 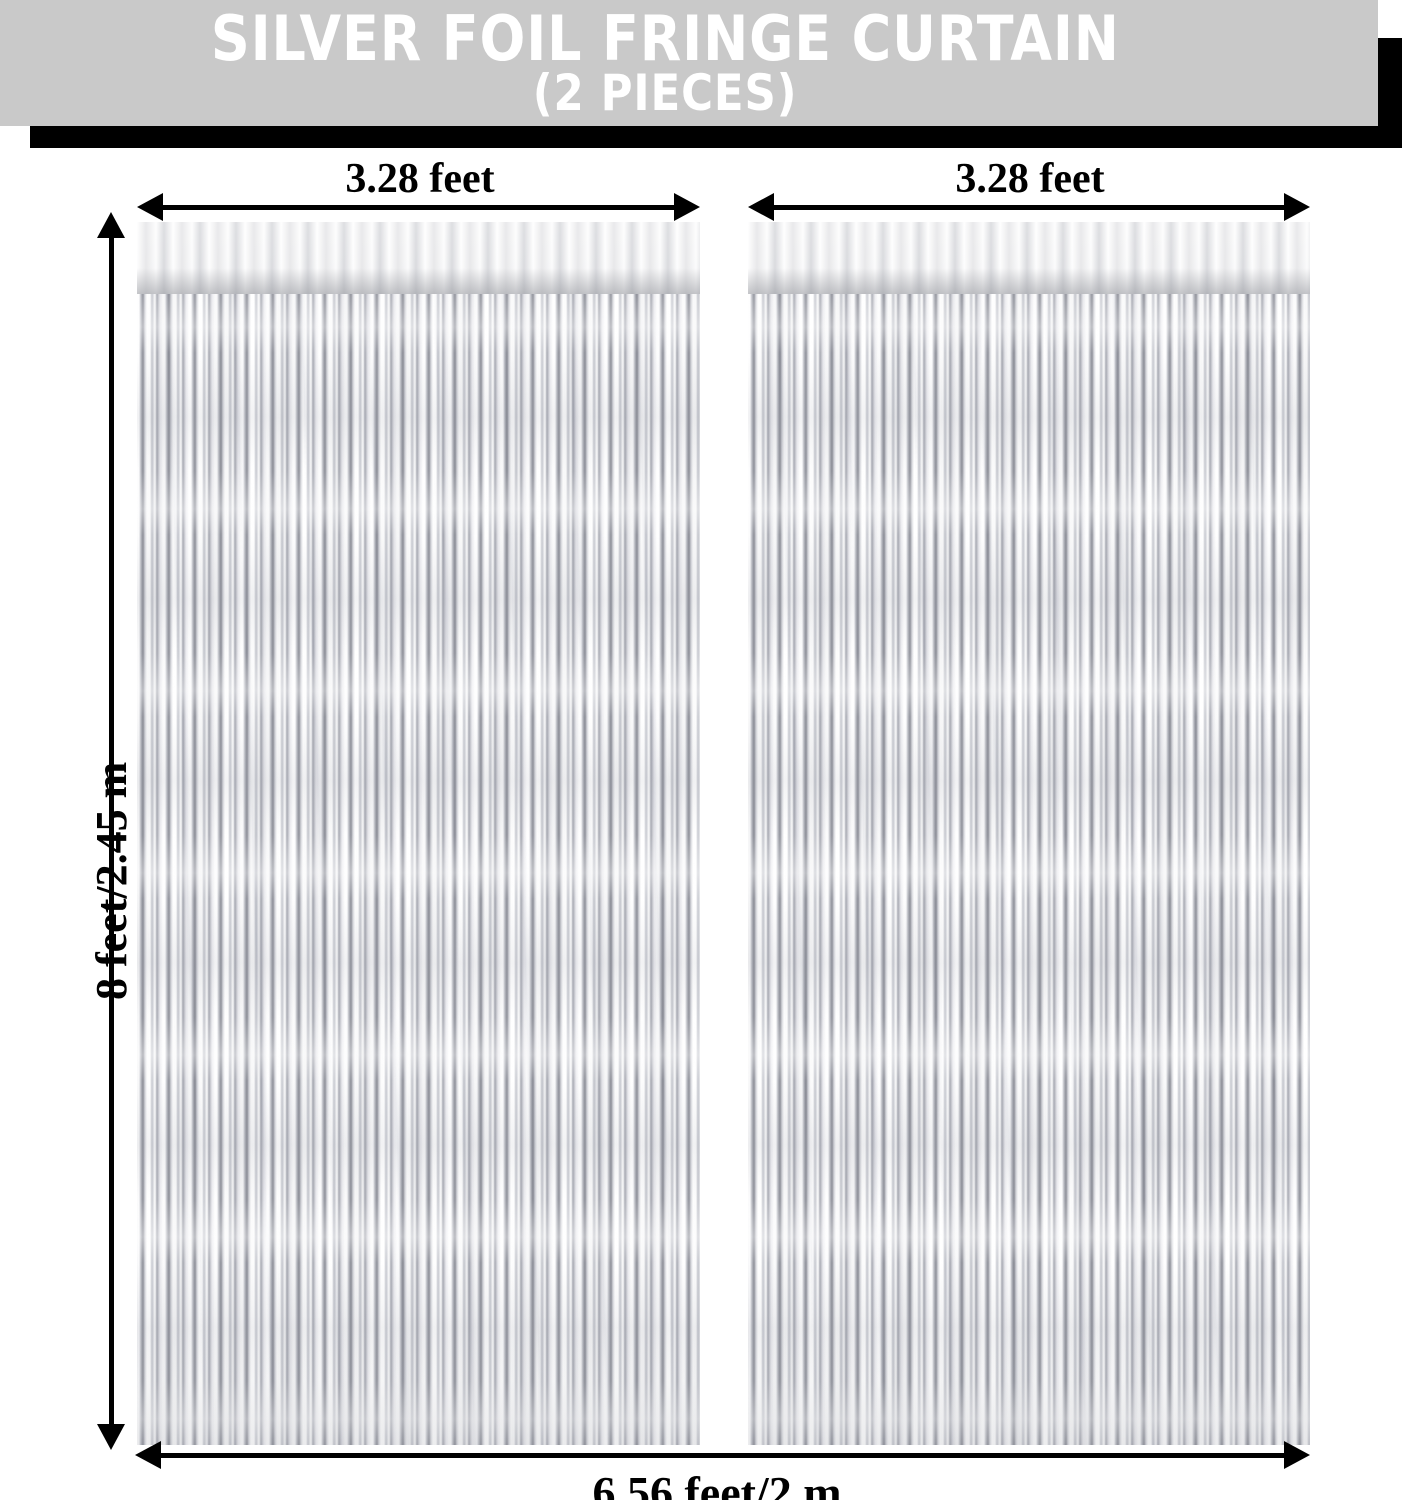 What do you see at coordinates (665, 39) in the screenshot?
I see `banner-title-line-1: SILVER FOIL FRINGE CURTAIN` at bounding box center [665, 39].